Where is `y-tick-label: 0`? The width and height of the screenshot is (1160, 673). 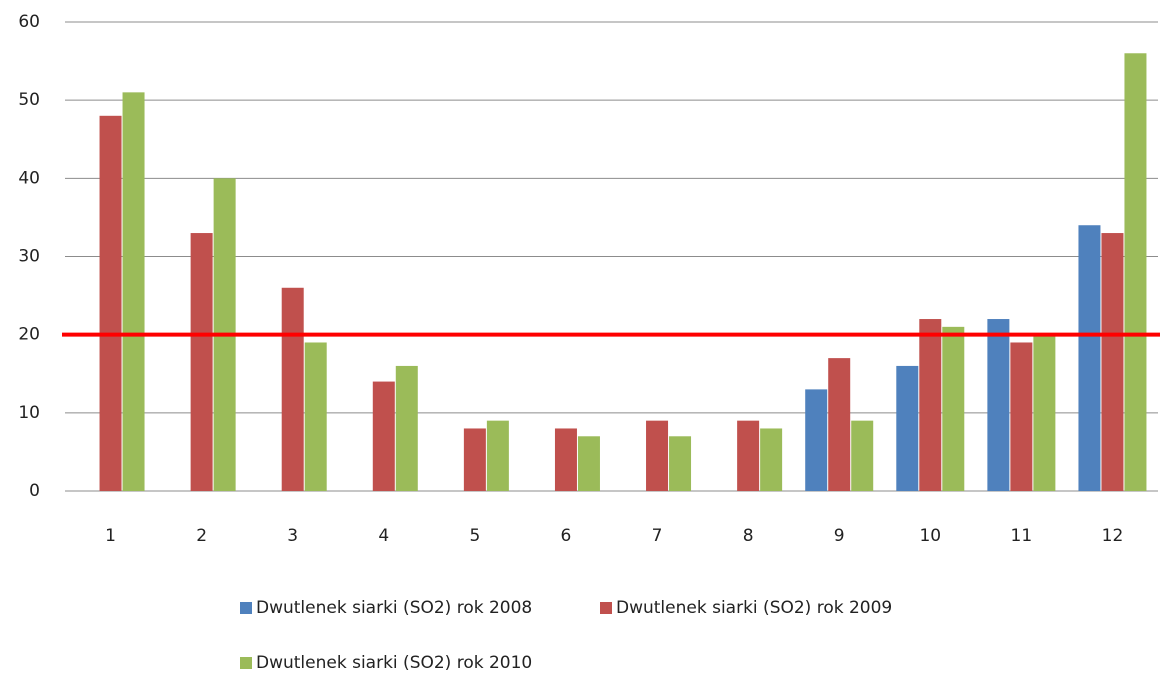 y-tick-label: 0 is located at coordinates (34, 491).